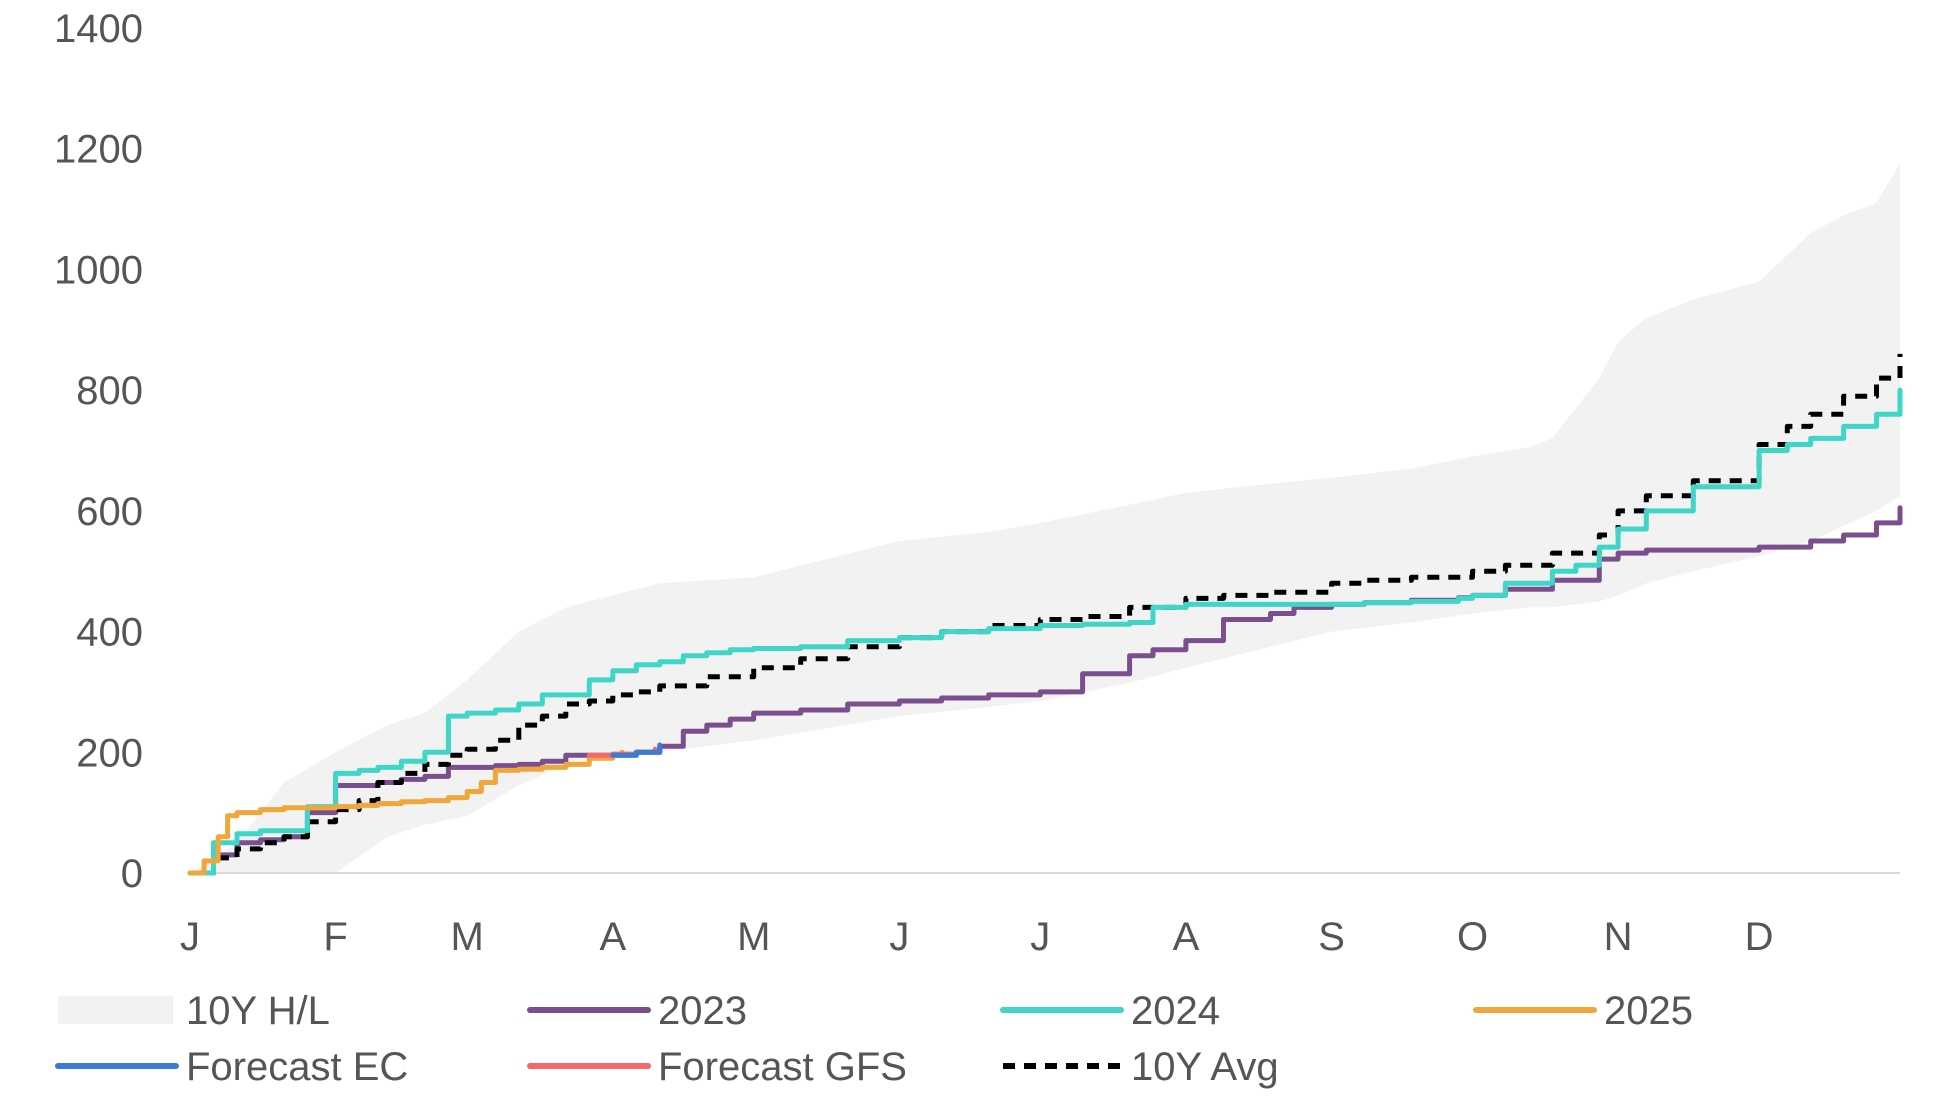 This screenshot has width=1949, height=1105. I want to click on series-forecast-ec, so click(636, 750).